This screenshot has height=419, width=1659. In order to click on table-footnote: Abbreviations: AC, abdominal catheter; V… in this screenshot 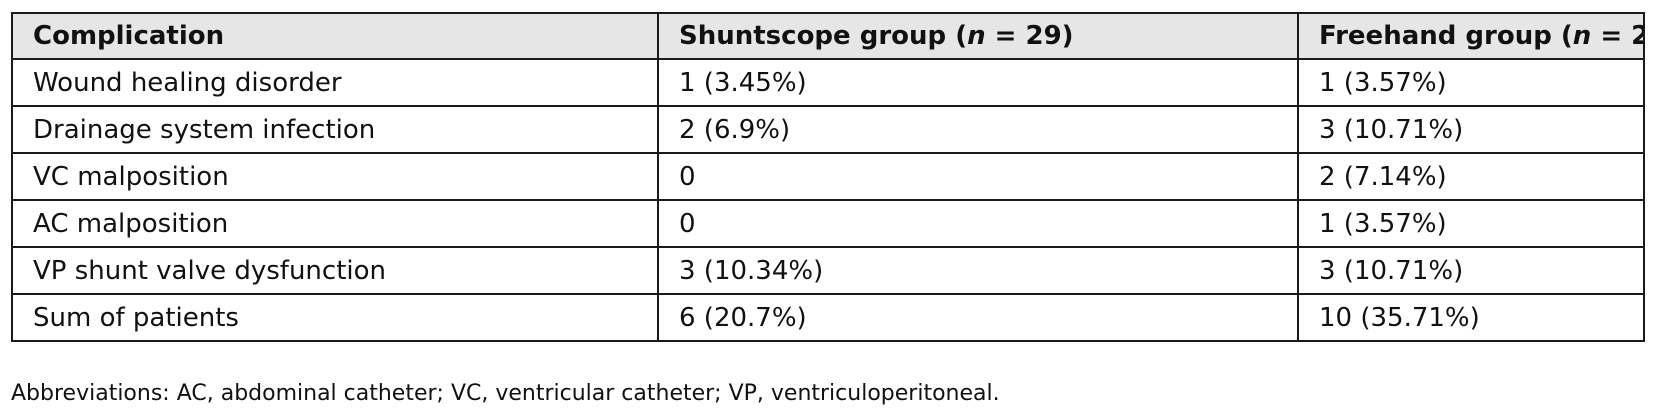, I will do `click(505, 393)`.